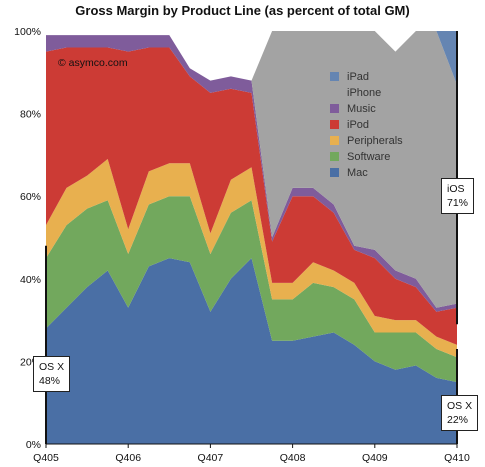 The image size is (485, 467). What do you see at coordinates (27, 32) in the screenshot?
I see `y-tick-label: 100%` at bounding box center [27, 32].